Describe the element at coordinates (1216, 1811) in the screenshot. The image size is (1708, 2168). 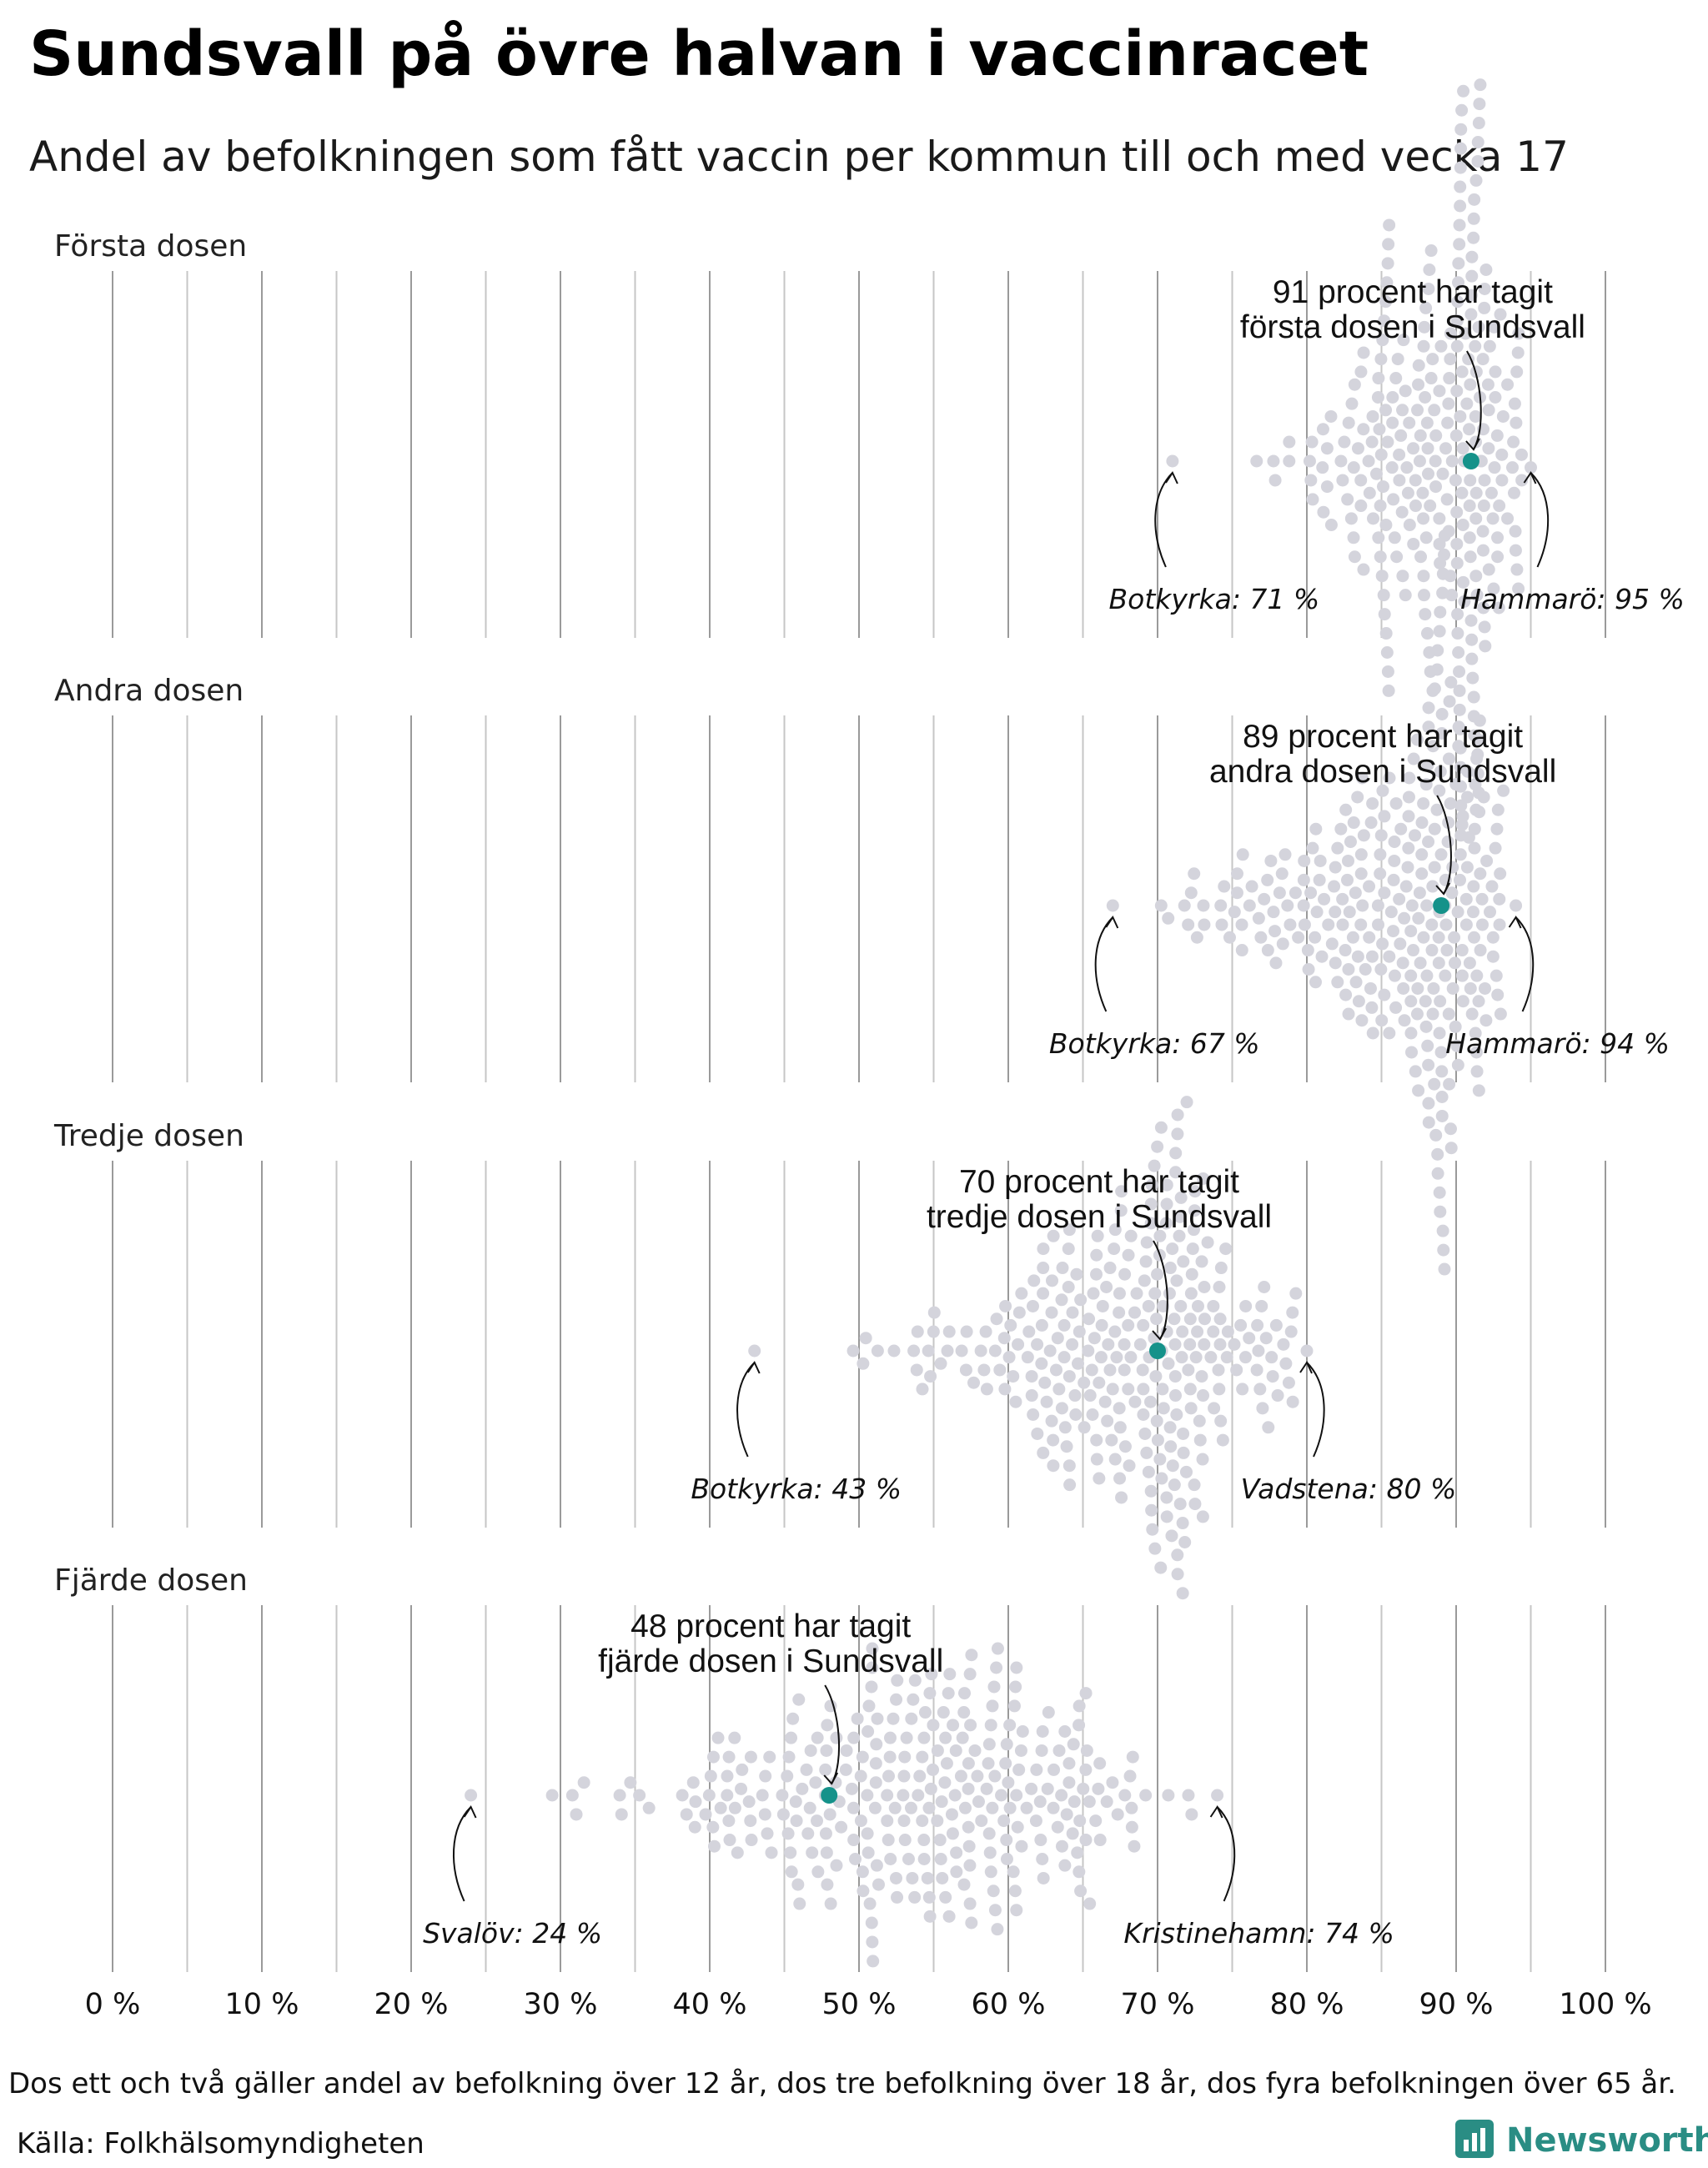
I see `max-arrowhead` at that location.